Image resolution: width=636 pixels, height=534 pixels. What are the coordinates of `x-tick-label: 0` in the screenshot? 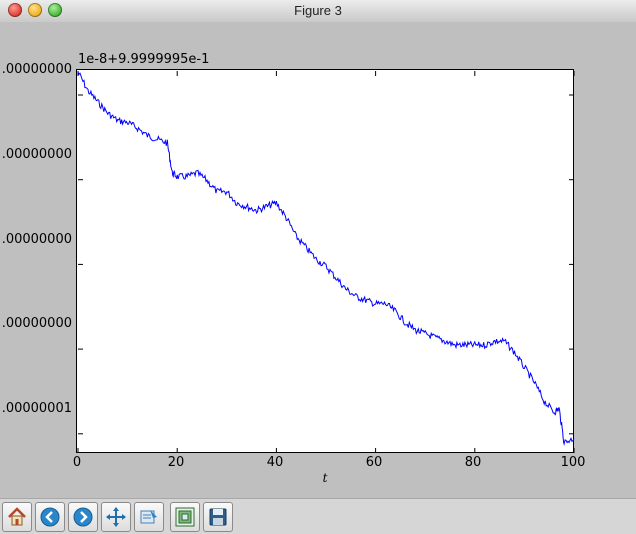 It's located at (77, 462).